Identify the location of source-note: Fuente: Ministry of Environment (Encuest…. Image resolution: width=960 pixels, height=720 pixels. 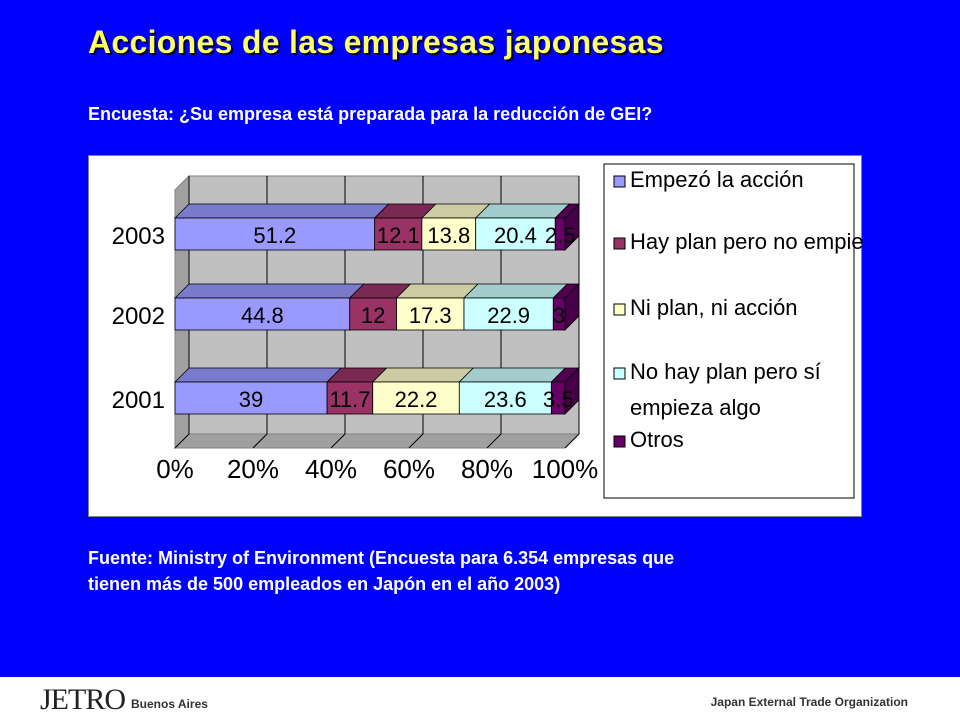
(381, 571).